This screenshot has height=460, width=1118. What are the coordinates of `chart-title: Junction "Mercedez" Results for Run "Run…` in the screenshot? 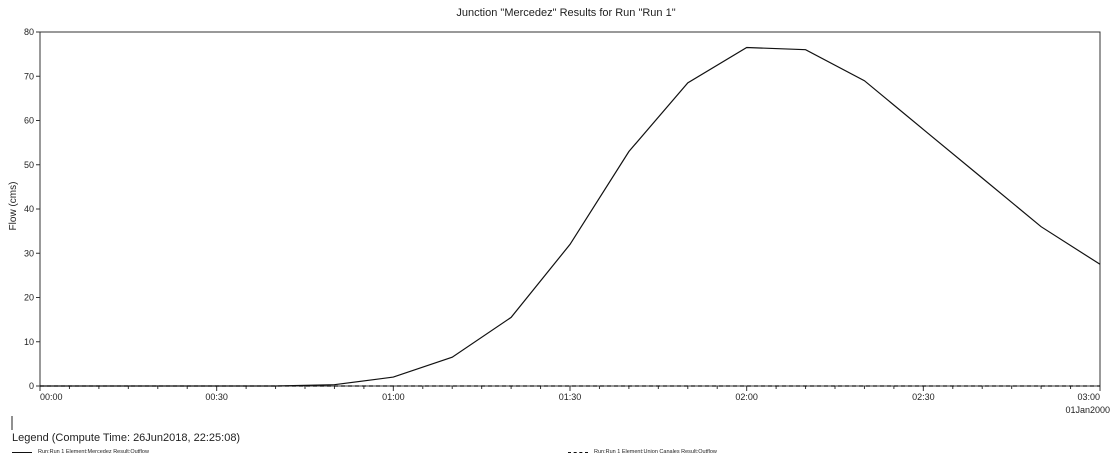 It's located at (565, 13).